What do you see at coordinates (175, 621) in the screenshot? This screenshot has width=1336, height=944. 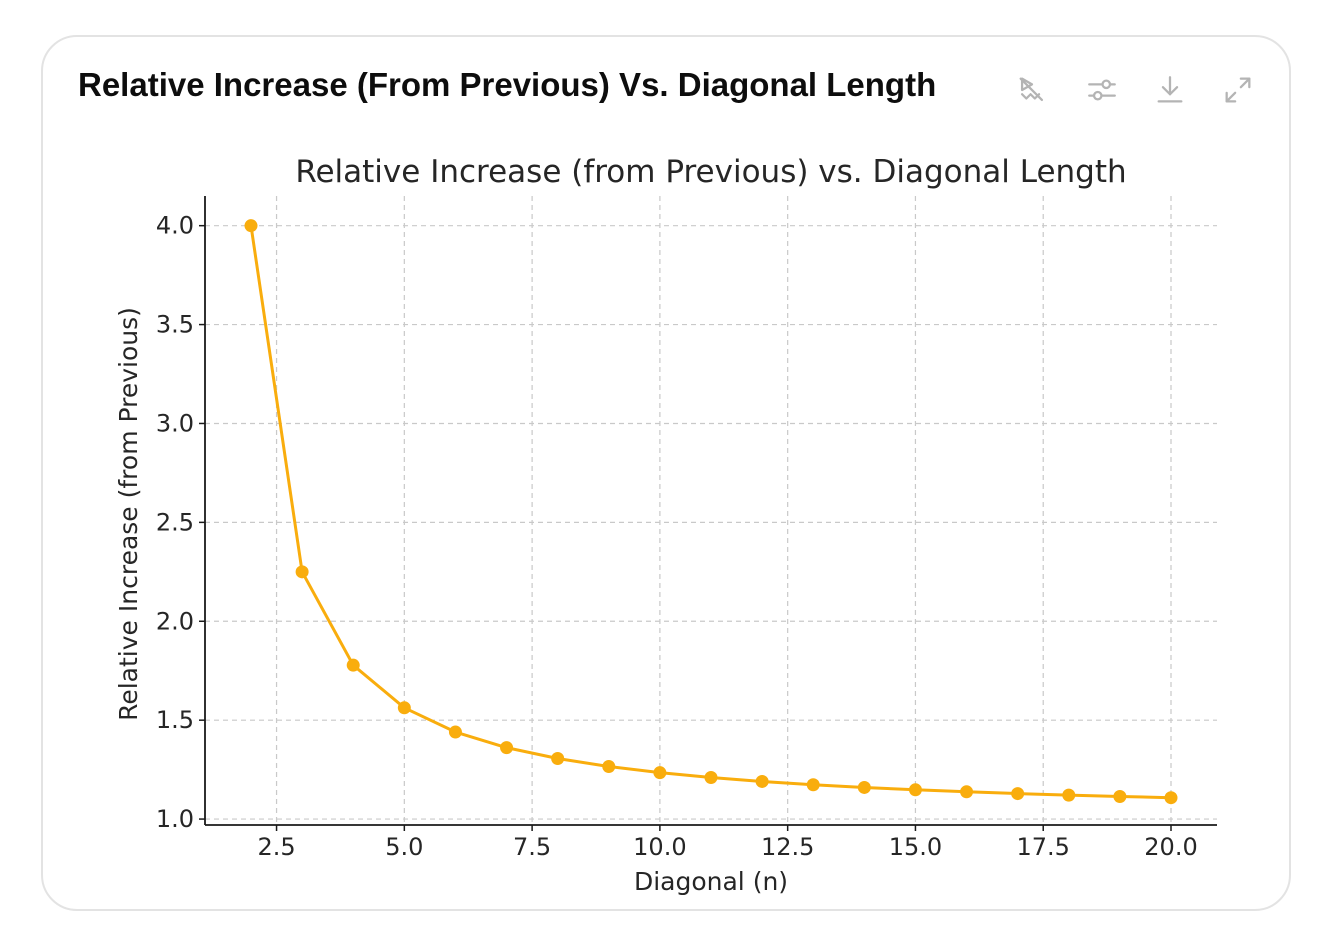 I see `y-tick-label: 2.0` at bounding box center [175, 621].